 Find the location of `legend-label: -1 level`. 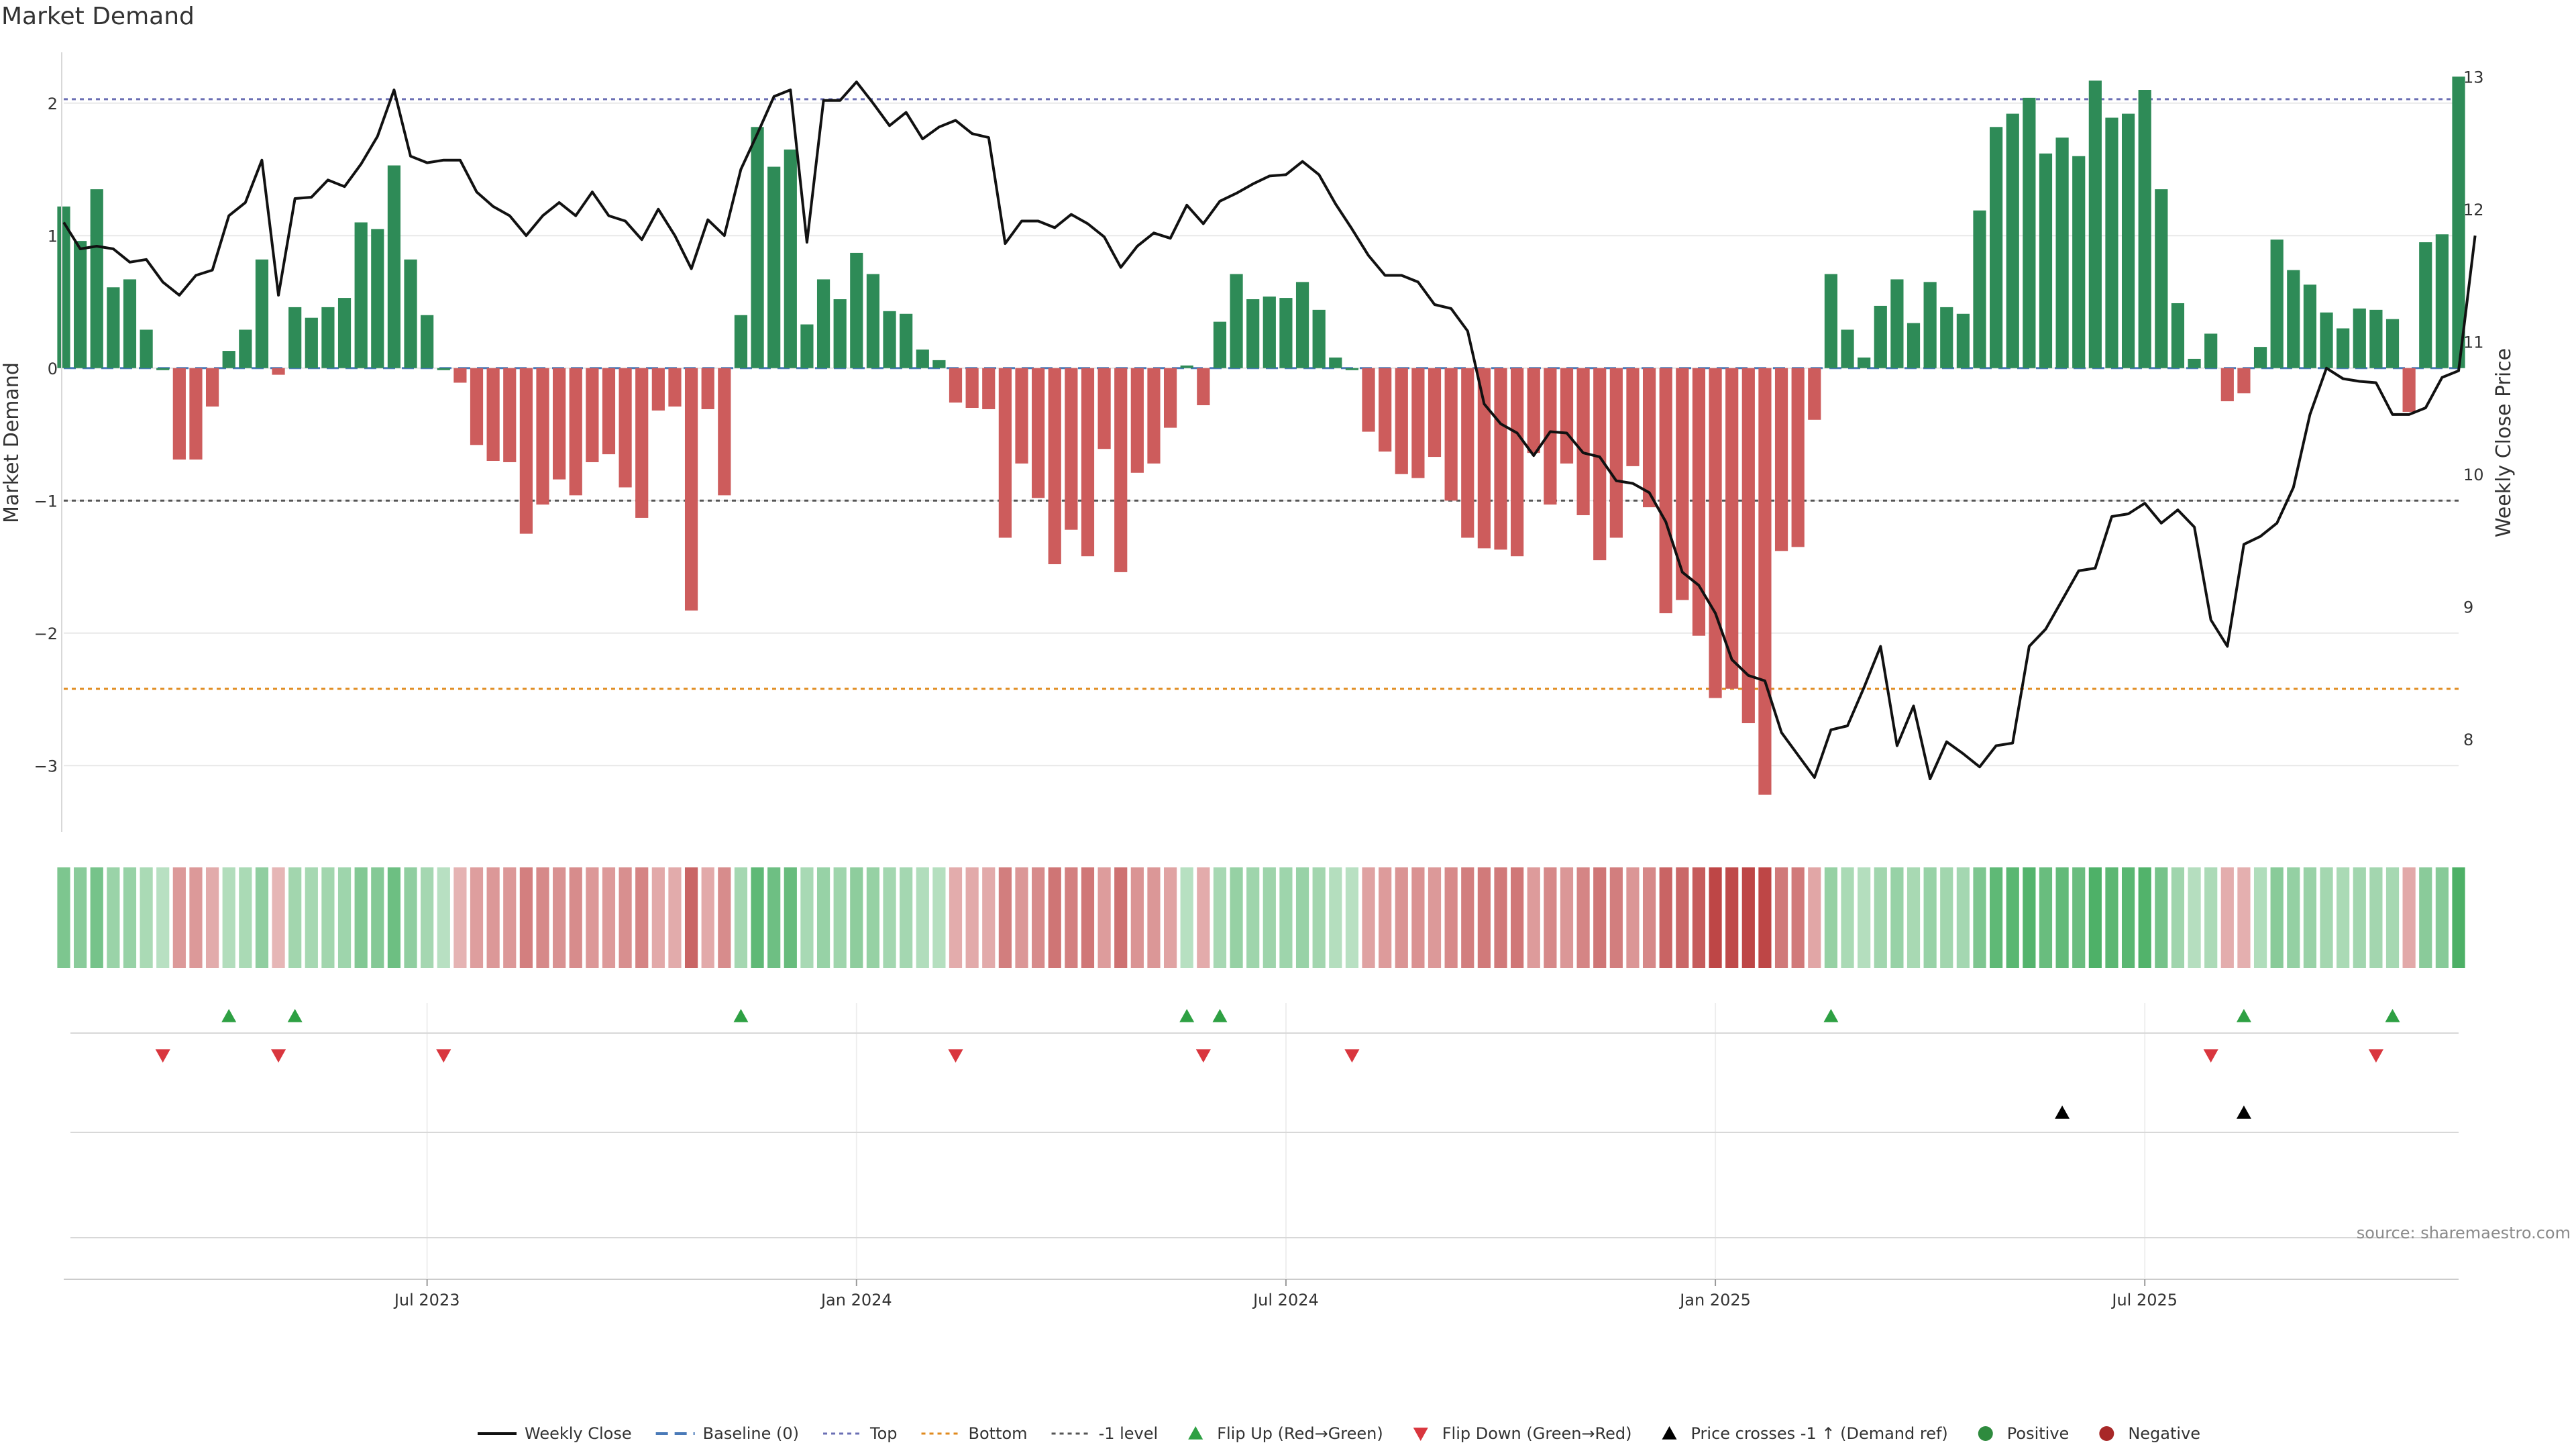

legend-label: -1 level is located at coordinates (1129, 1433).